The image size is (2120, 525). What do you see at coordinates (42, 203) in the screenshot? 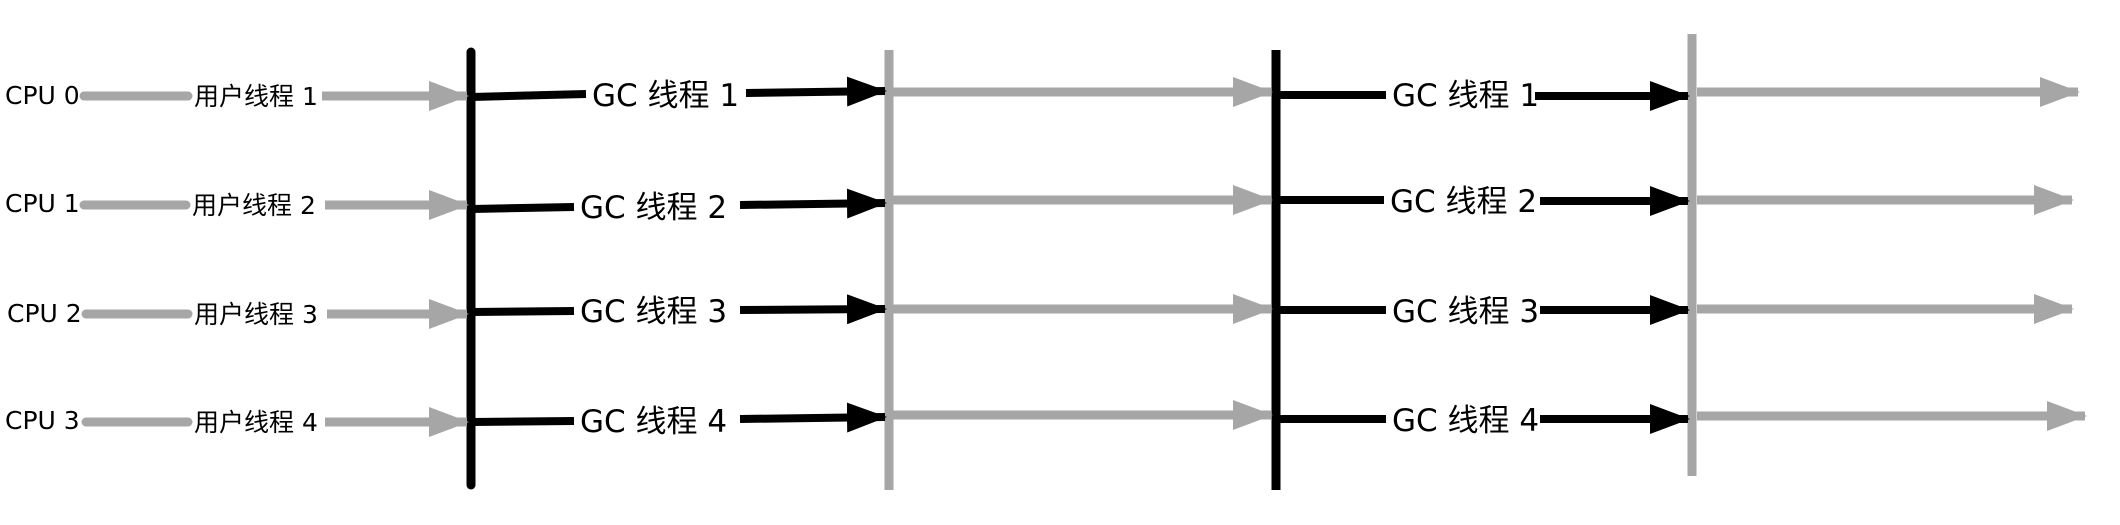
I see `cpu-label: CPU 1` at bounding box center [42, 203].